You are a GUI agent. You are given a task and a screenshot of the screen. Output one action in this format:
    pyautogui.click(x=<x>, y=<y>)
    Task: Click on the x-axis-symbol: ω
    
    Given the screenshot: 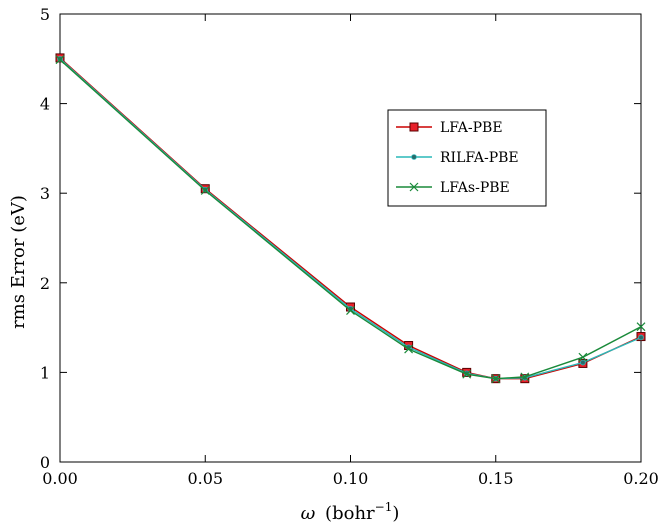 What is the action you would take?
    pyautogui.click(x=308, y=513)
    